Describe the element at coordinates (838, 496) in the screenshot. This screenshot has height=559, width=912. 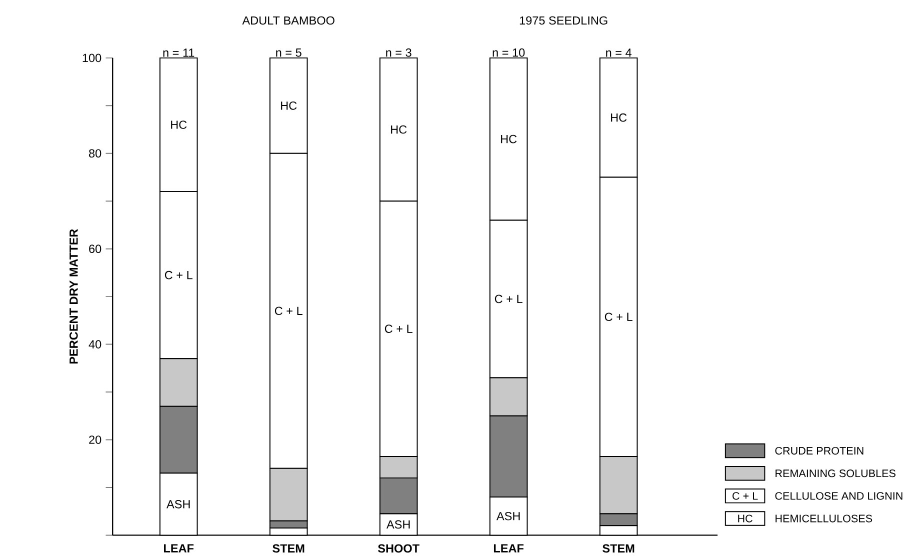
I see `legend-label: CELLULOSE AND LIGNIN` at that location.